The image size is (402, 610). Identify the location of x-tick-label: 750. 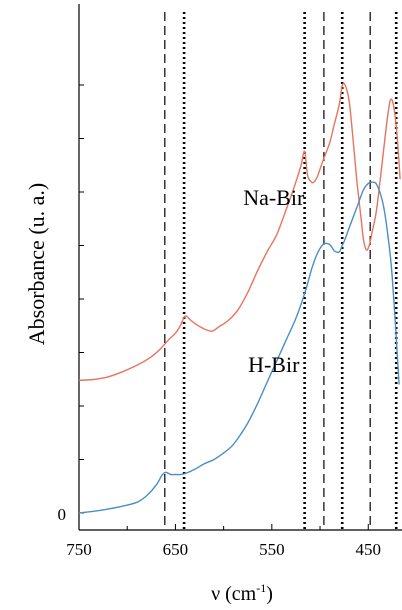
(79, 549).